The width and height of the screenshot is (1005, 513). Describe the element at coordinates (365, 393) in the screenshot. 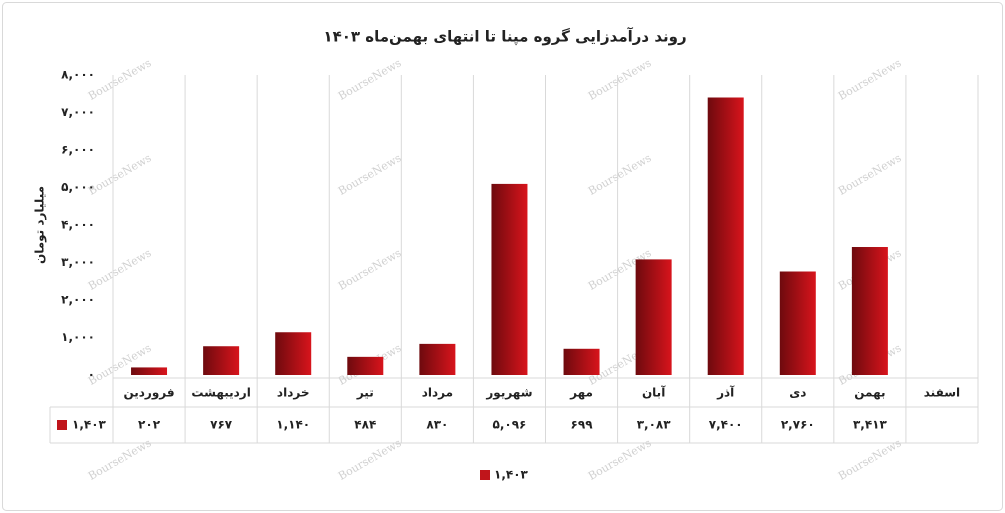

I see `x-tick-label: تیر` at that location.